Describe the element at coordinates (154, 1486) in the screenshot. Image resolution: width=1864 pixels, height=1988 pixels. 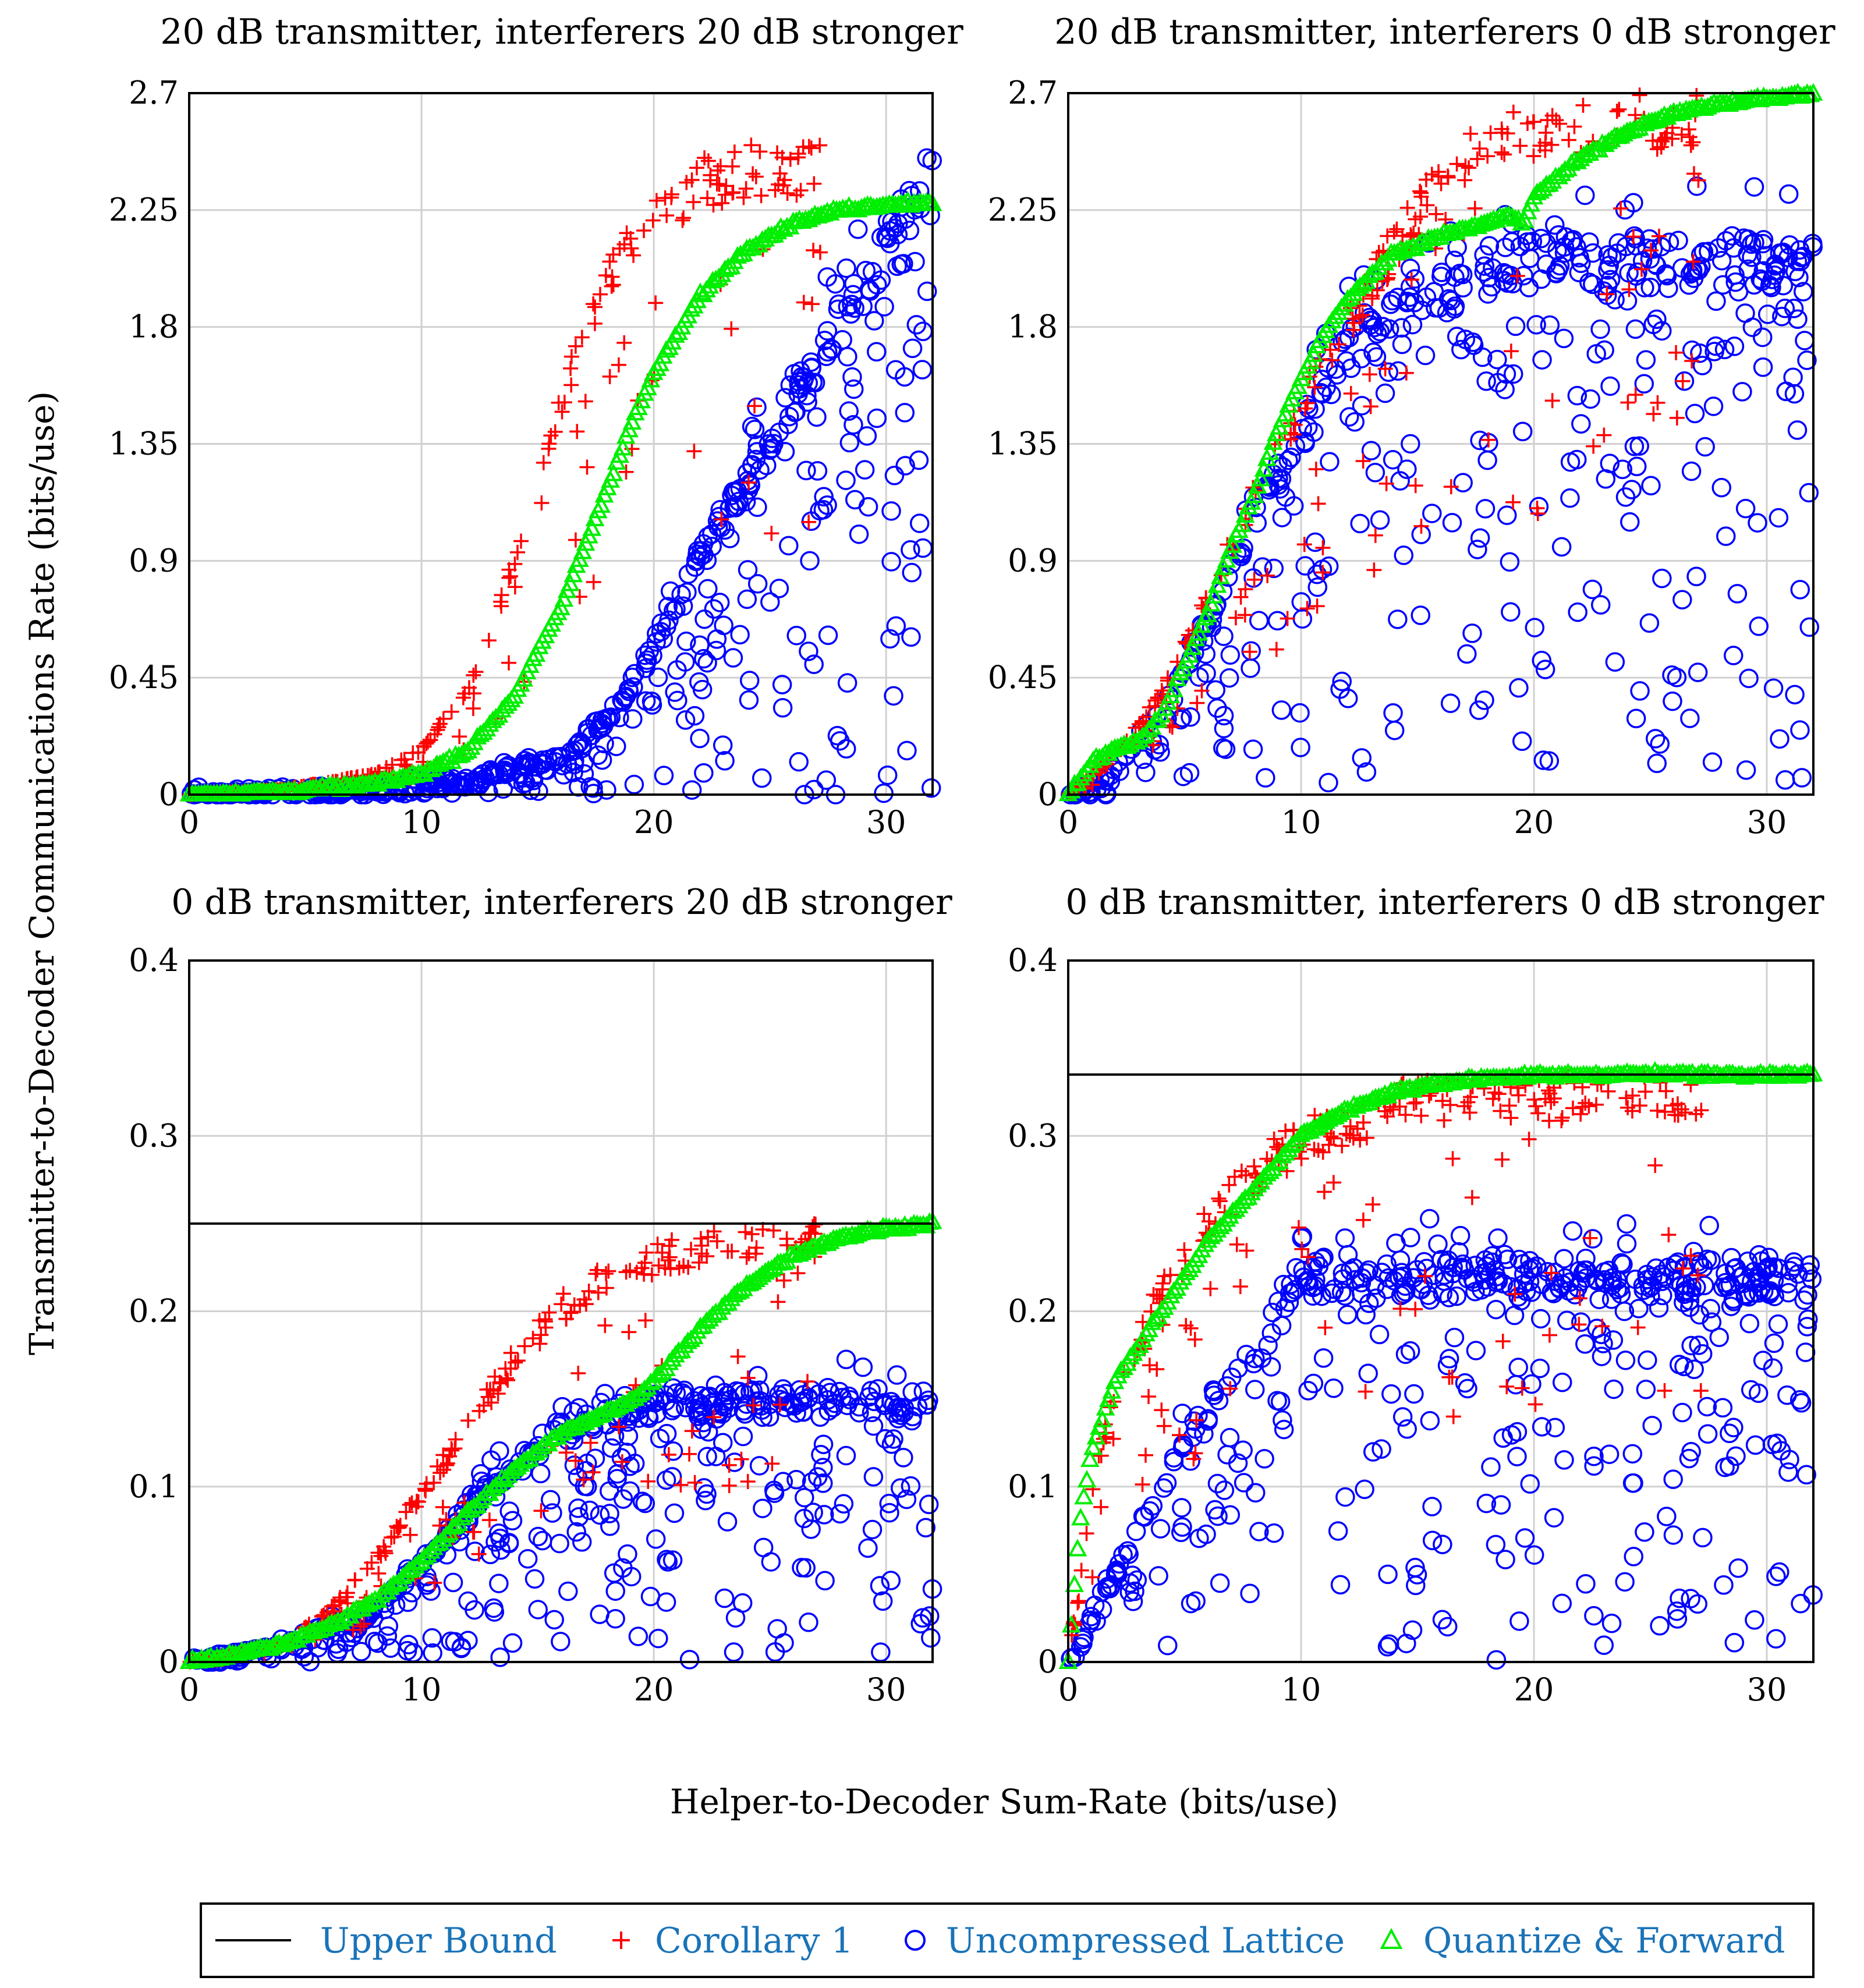
I see `y-tick-label: 0.1` at that location.